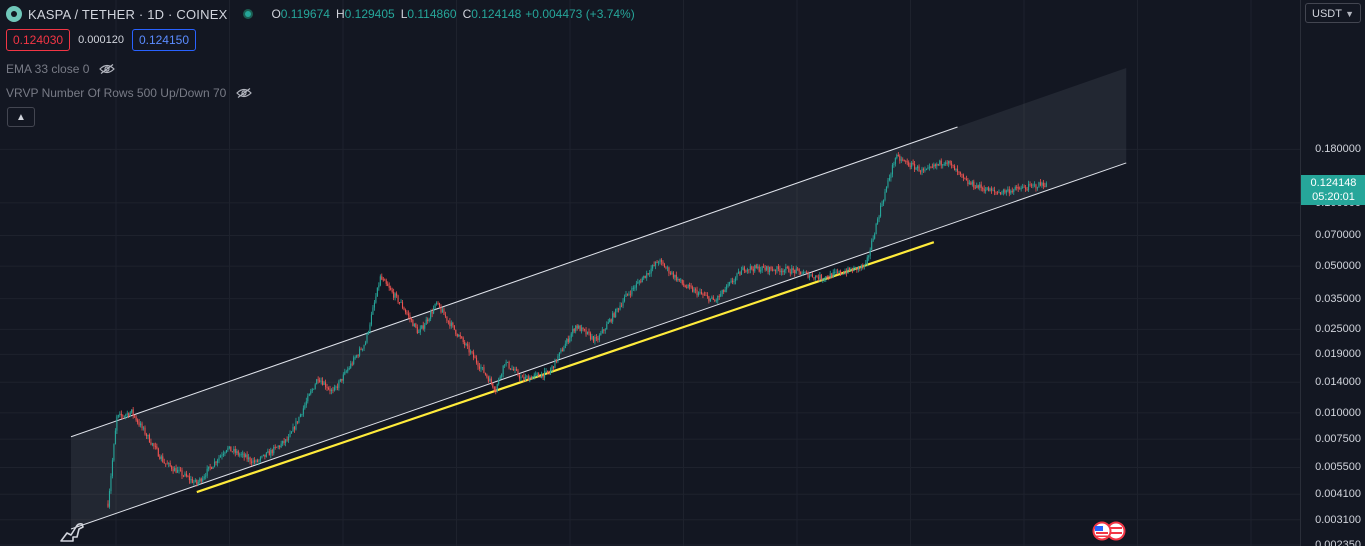 The image size is (1365, 546). What do you see at coordinates (72, 530) in the screenshot?
I see `tradingview-logo-icon` at bounding box center [72, 530].